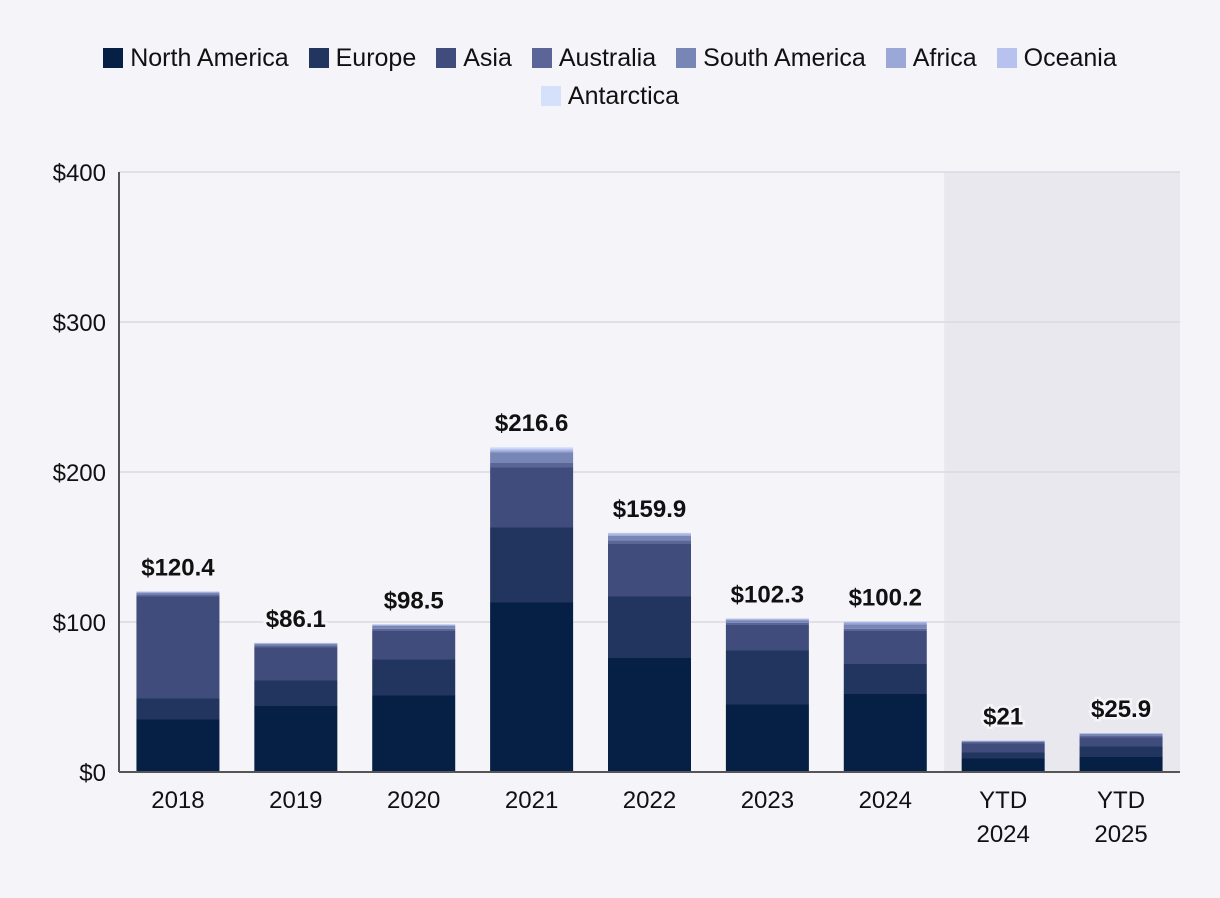 This screenshot has height=898, width=1220. I want to click on x-tick-label: 2023, so click(767, 800).